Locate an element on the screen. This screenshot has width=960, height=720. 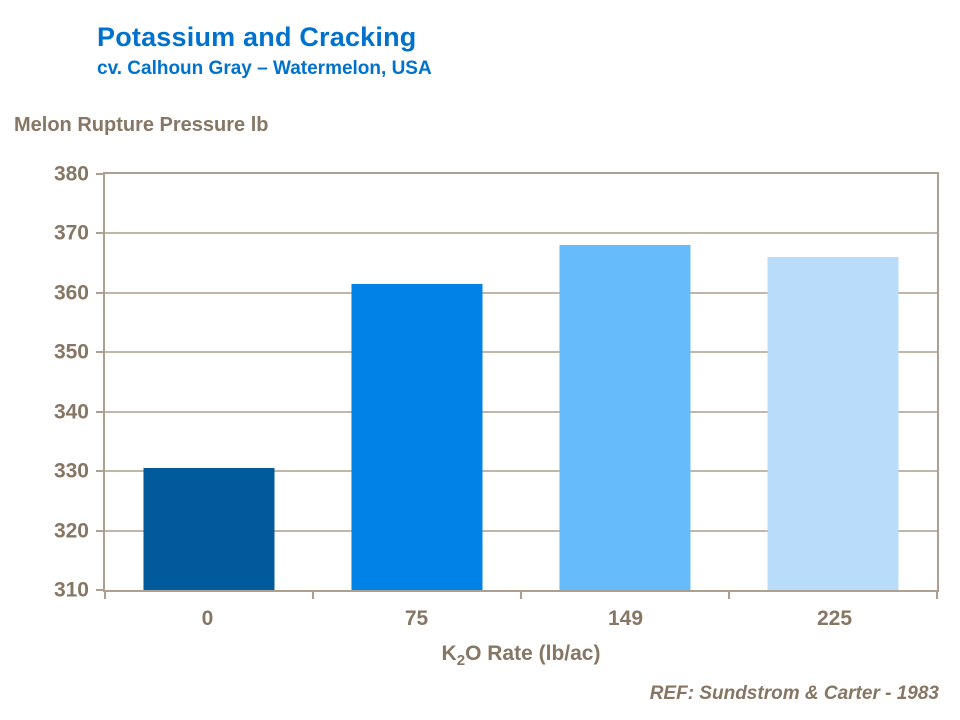
x-axis-label: 225 is located at coordinates (834, 618).